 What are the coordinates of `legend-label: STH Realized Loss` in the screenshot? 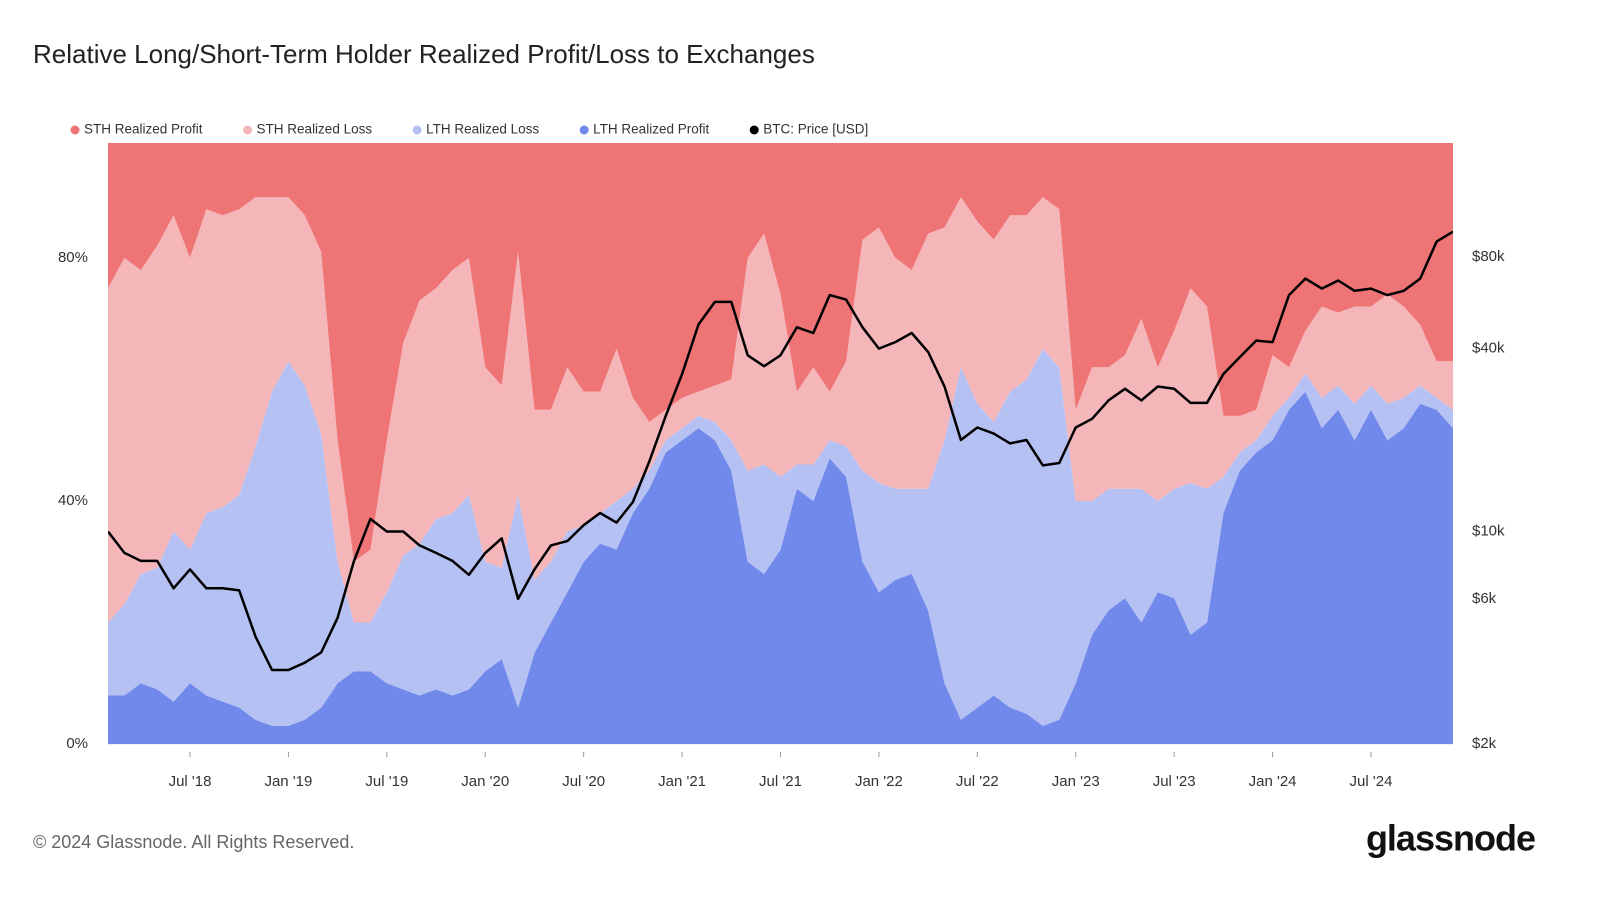 It's located at (315, 129).